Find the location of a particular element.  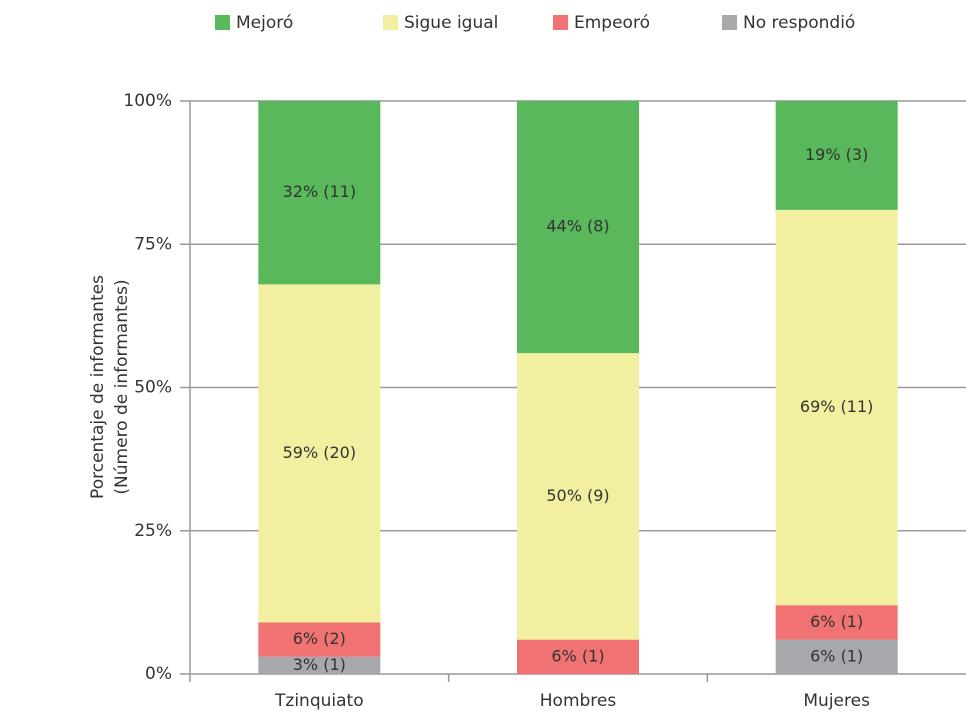

data-label: 6% (2) is located at coordinates (319, 638).